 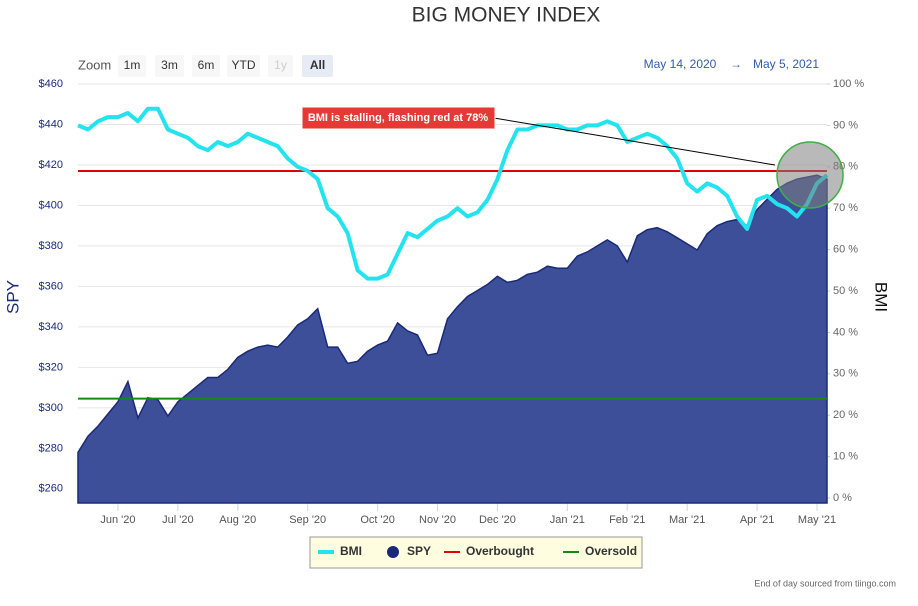 I want to click on y2-tick-label: 0 %, so click(x=842, y=498).